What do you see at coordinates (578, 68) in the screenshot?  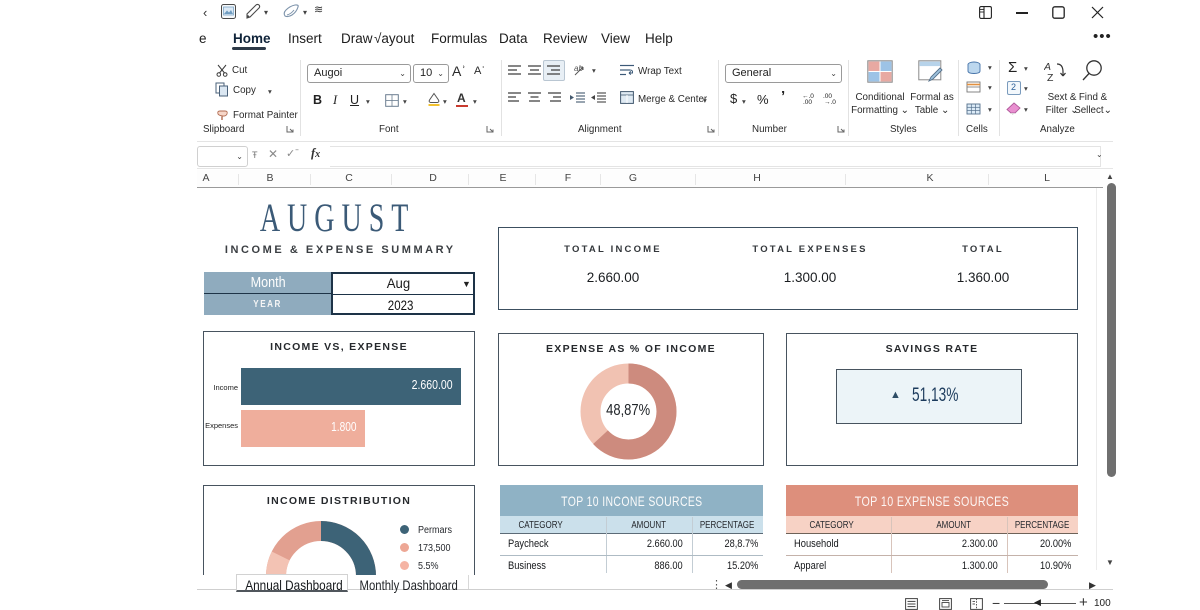 I see `svg-text: ab` at bounding box center [578, 68].